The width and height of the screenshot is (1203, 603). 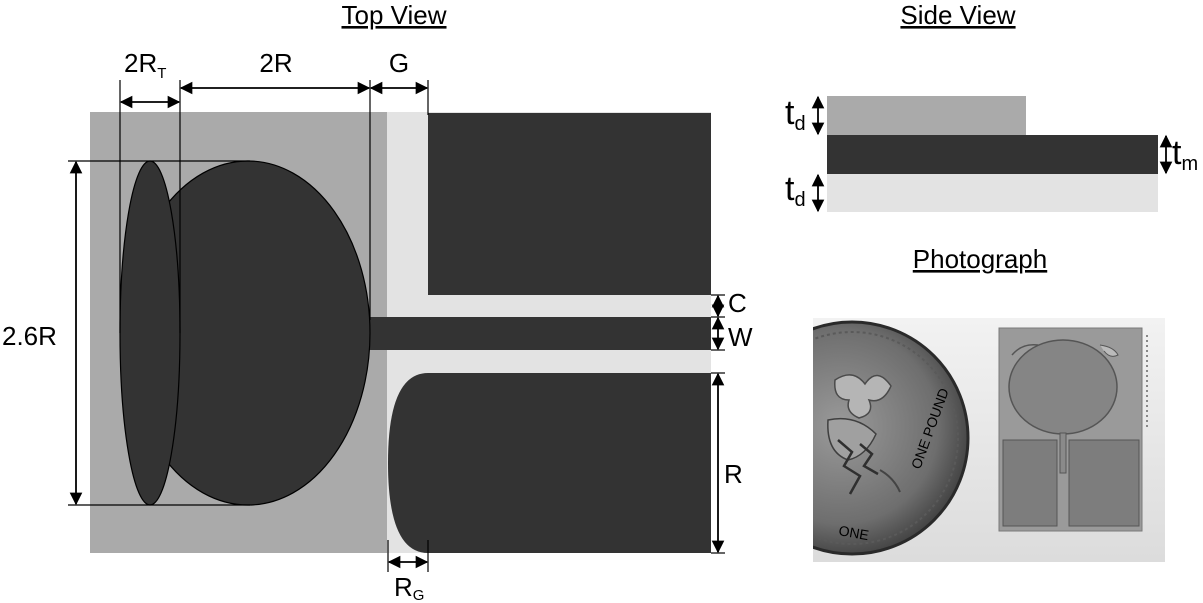 I want to click on feed-line, so click(x=538, y=333).